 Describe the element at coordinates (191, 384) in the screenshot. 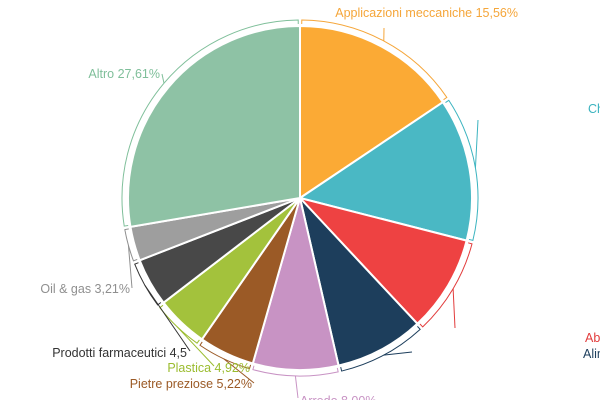

I see `slice-label: Pietre preziose 5,22%` at that location.